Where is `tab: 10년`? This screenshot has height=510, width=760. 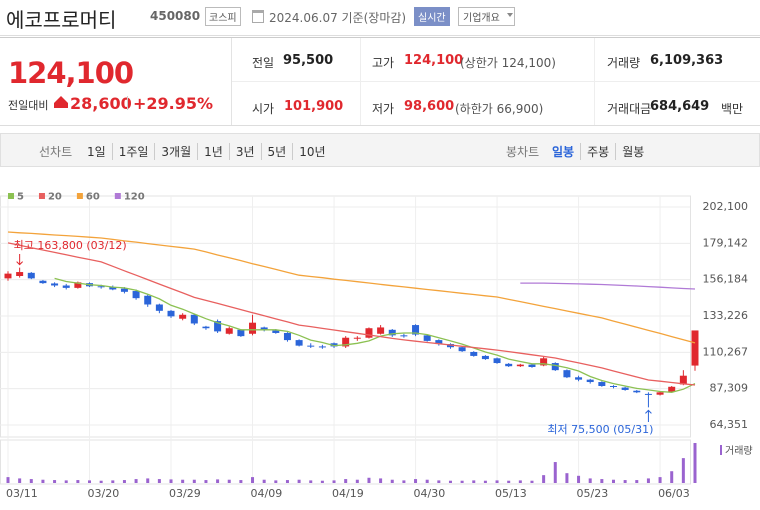
tab: 10년 is located at coordinates (311, 151).